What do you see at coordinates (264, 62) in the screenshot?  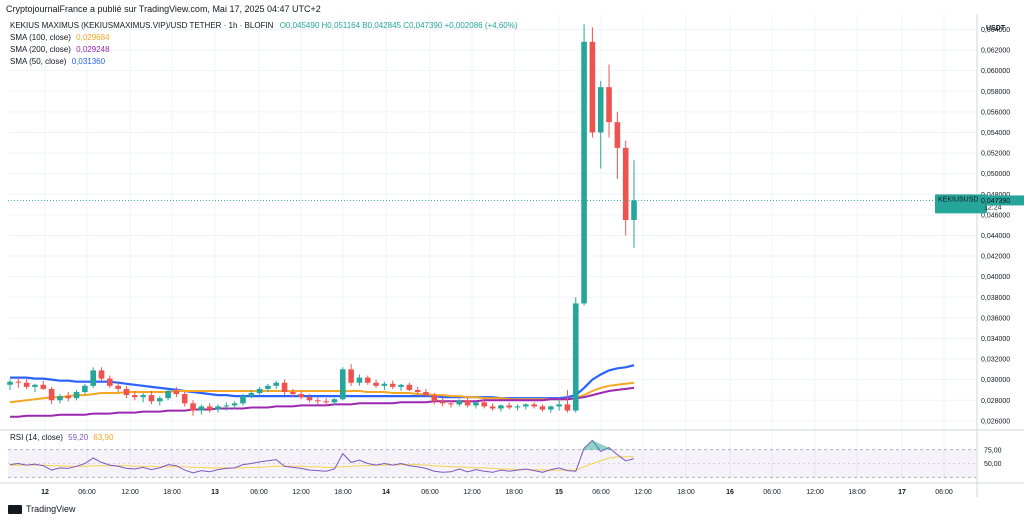 I see `sma50-row: SMA (50, close) 0,031360` at bounding box center [264, 62].